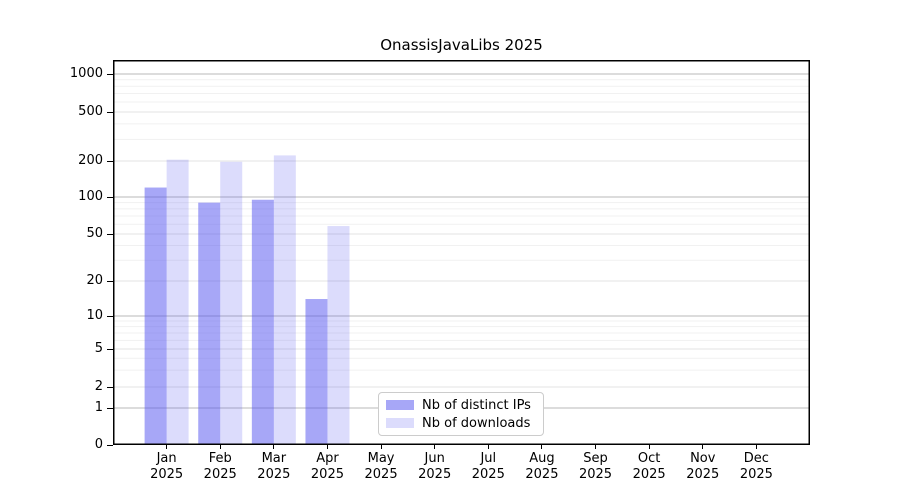 Image resolution: width=900 pixels, height=500 pixels. I want to click on x-axis-tick-label: Oct 2025, so click(649, 467).